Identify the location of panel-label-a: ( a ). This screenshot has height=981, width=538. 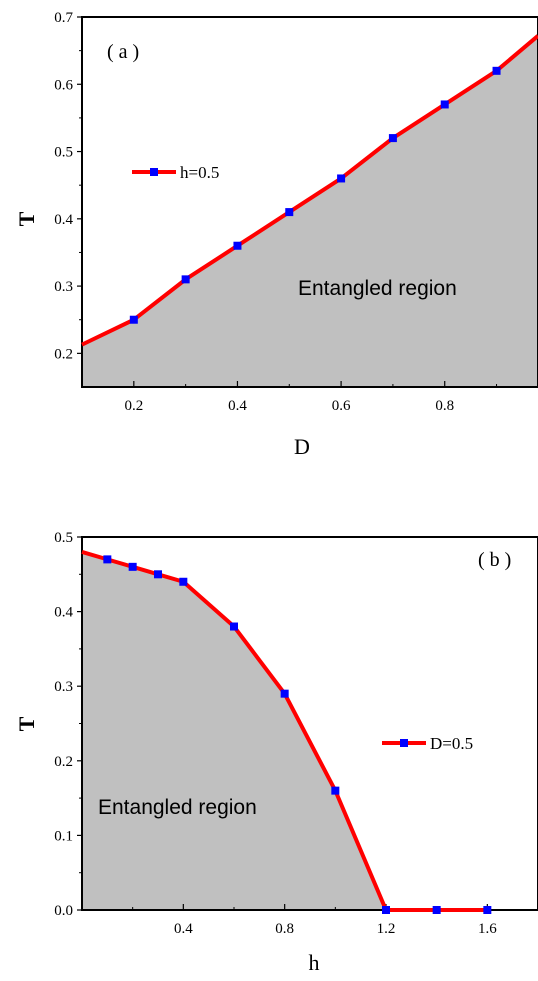
(123, 52).